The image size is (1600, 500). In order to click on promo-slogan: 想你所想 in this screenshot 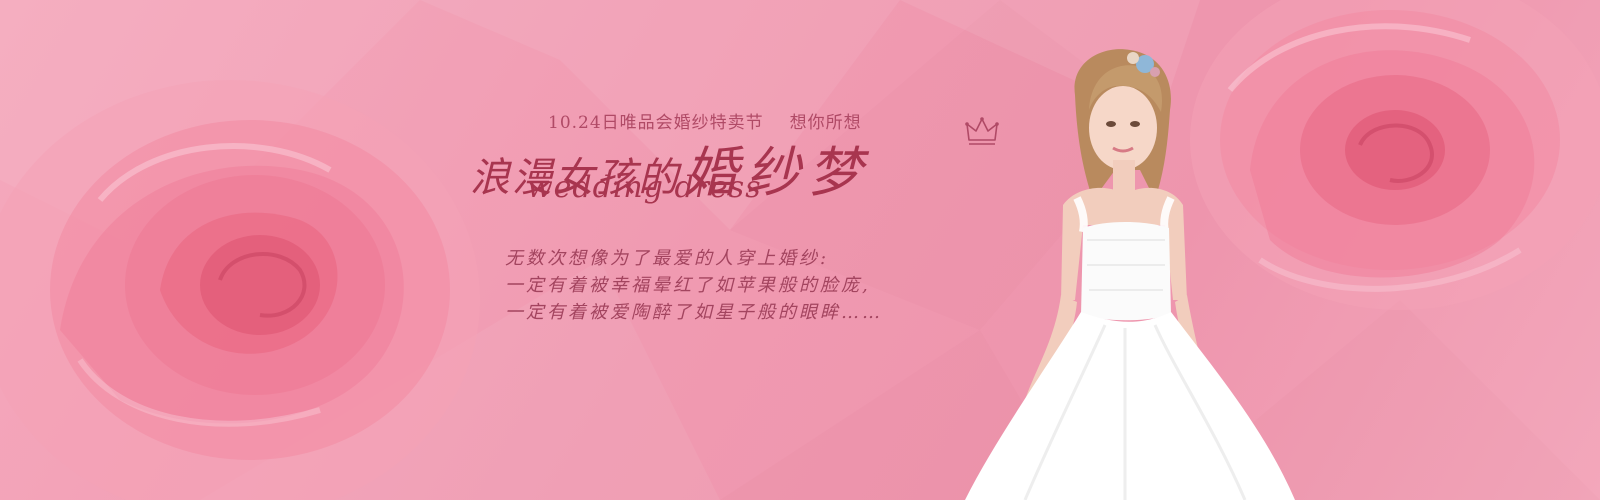, I will do `click(825, 123)`.